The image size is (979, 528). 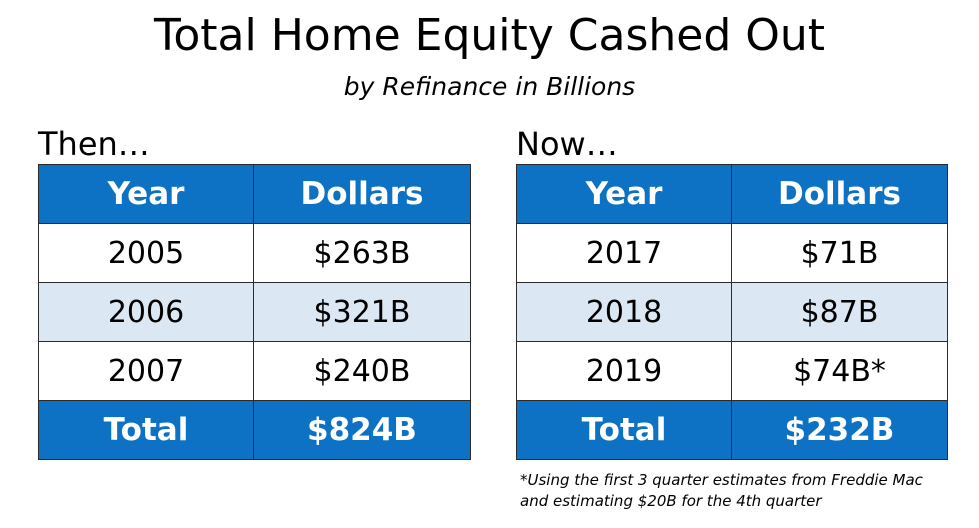 What do you see at coordinates (839, 371) in the screenshot?
I see `now-dollars-cell: $74B*` at bounding box center [839, 371].